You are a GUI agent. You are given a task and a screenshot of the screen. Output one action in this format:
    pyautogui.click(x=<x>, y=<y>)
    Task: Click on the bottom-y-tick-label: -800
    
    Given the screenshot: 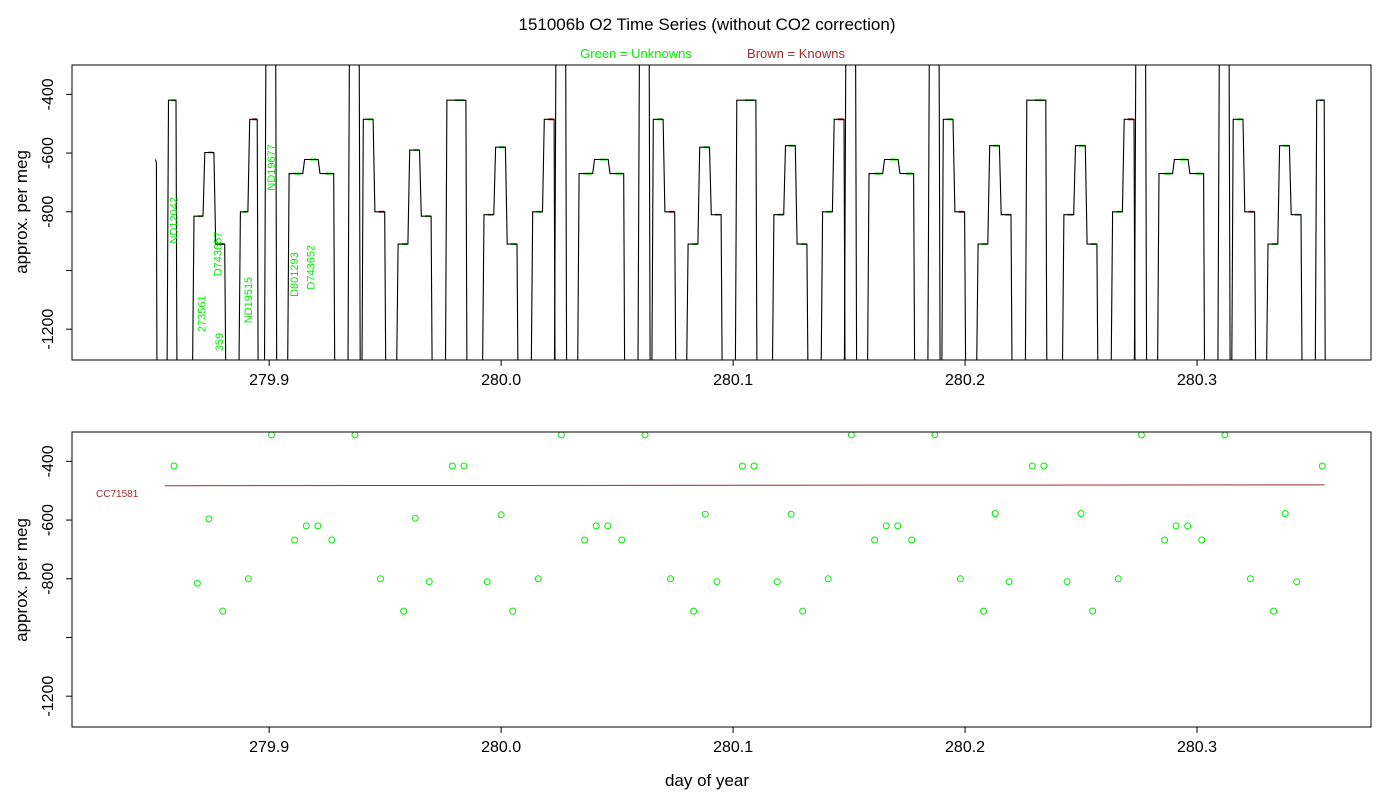 What is the action you would take?
    pyautogui.click(x=48, y=579)
    